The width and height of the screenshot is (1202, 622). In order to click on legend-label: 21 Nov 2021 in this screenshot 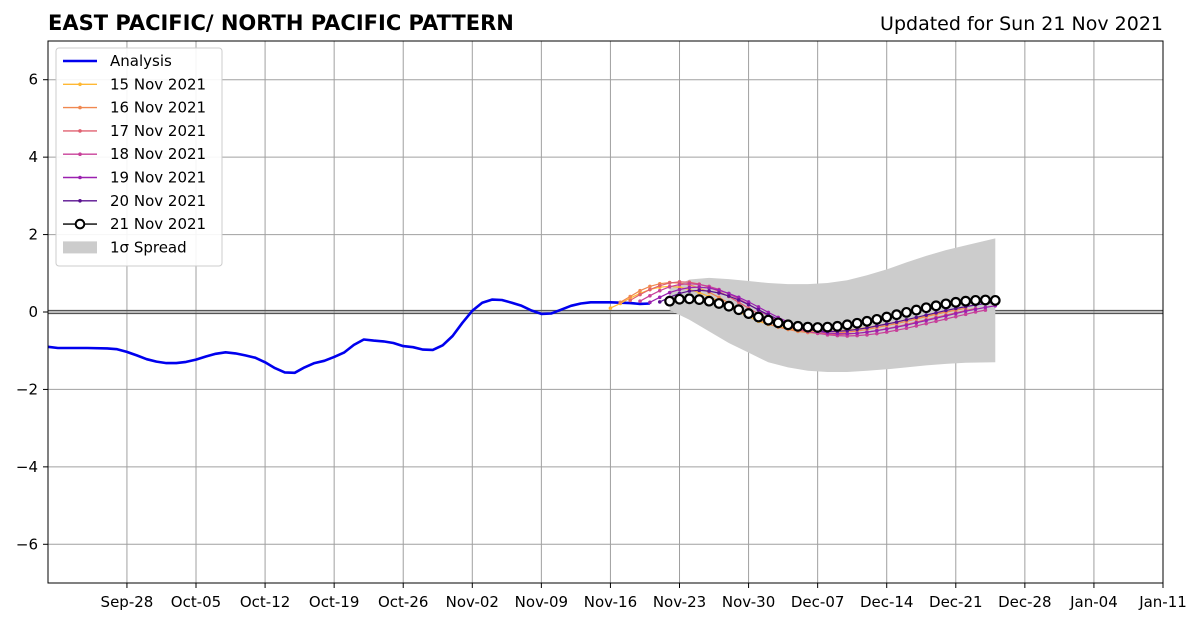, I will do `click(158, 224)`.